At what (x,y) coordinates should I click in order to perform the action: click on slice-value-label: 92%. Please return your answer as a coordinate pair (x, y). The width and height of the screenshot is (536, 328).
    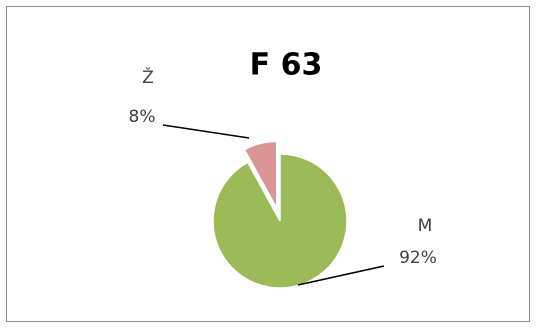
    Looking at the image, I should click on (418, 258).